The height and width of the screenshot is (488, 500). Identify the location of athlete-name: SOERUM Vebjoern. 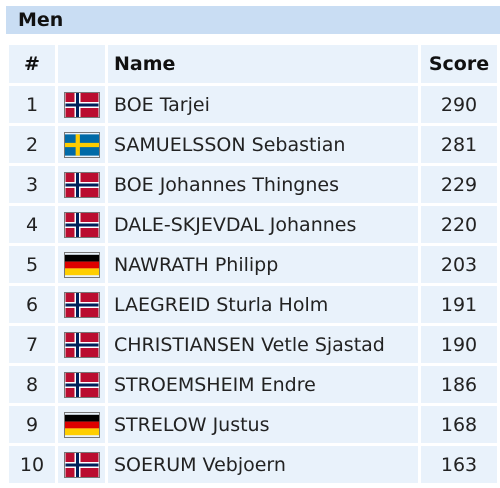
(263, 464).